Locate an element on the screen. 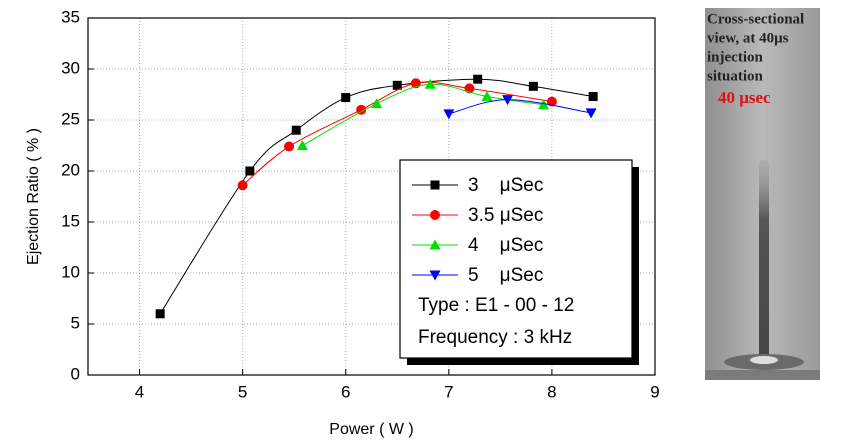  photo-label: 40 μsec is located at coordinates (744, 97).